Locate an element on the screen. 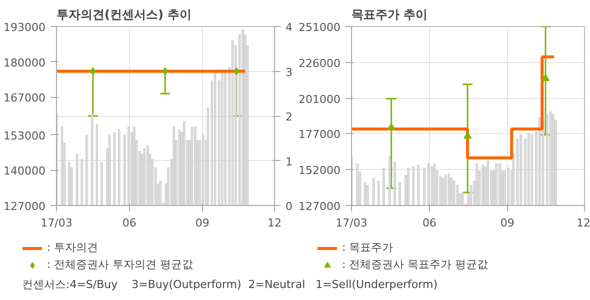  y-tick-label: 152000 is located at coordinates (319, 170).